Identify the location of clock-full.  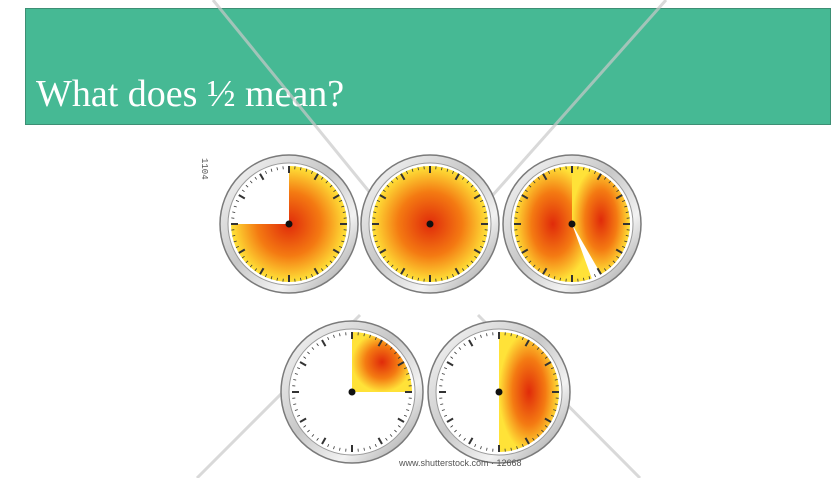
(430, 224).